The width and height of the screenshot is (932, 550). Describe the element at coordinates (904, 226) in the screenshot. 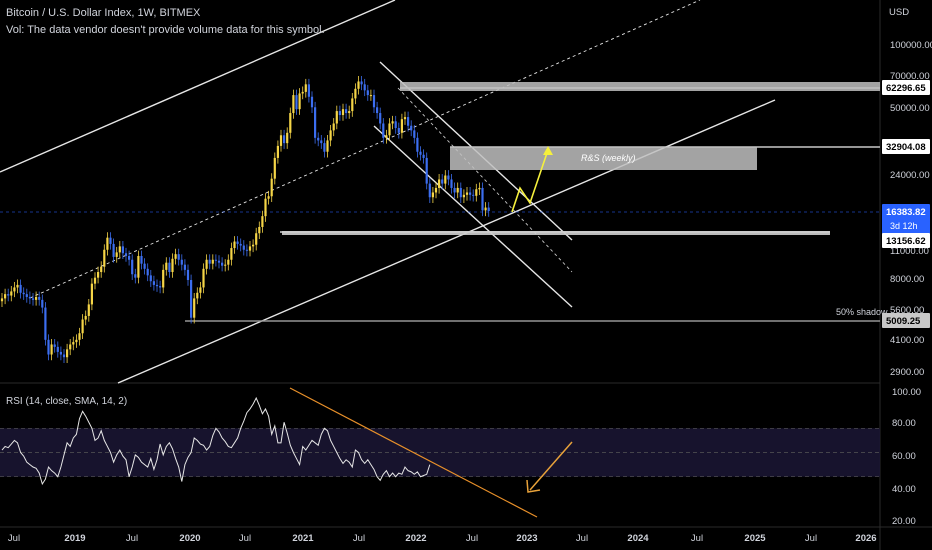

I see `price-tag-countdown: 3d 12h` at that location.